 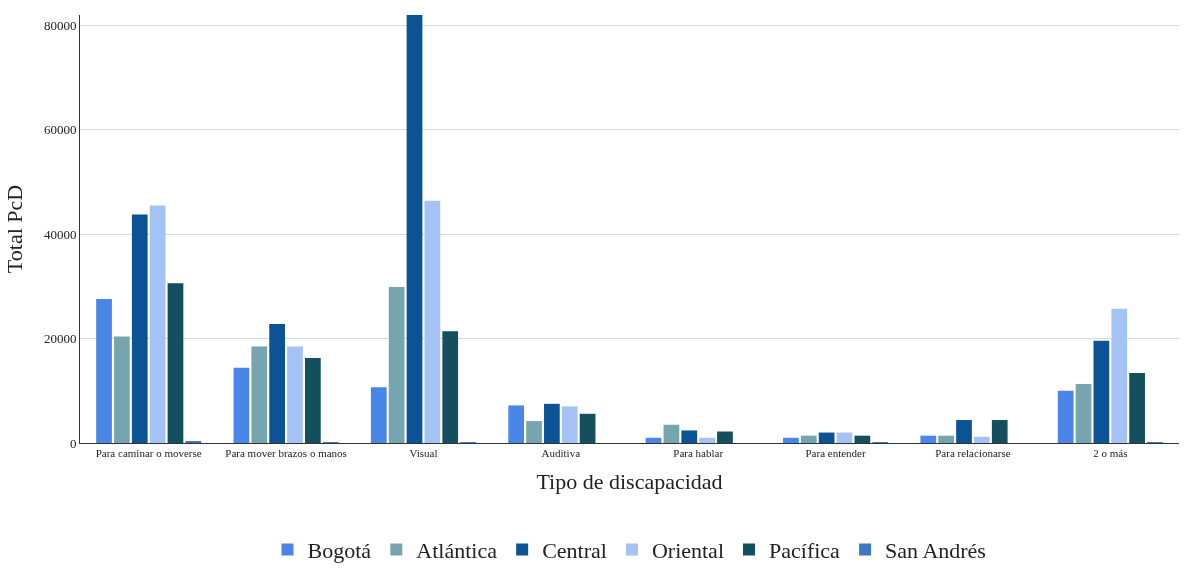 What do you see at coordinates (688, 550) in the screenshot?
I see `legend-label: Oriental` at bounding box center [688, 550].